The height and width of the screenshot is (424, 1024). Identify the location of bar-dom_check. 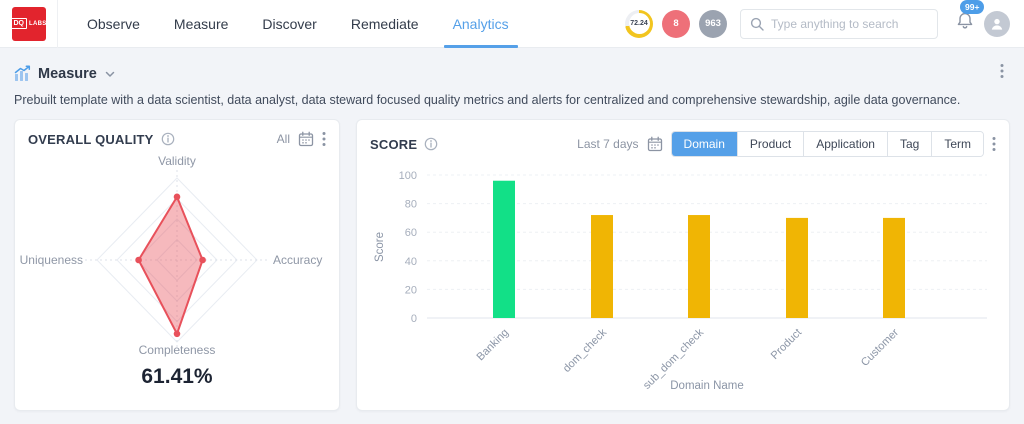
(602, 266).